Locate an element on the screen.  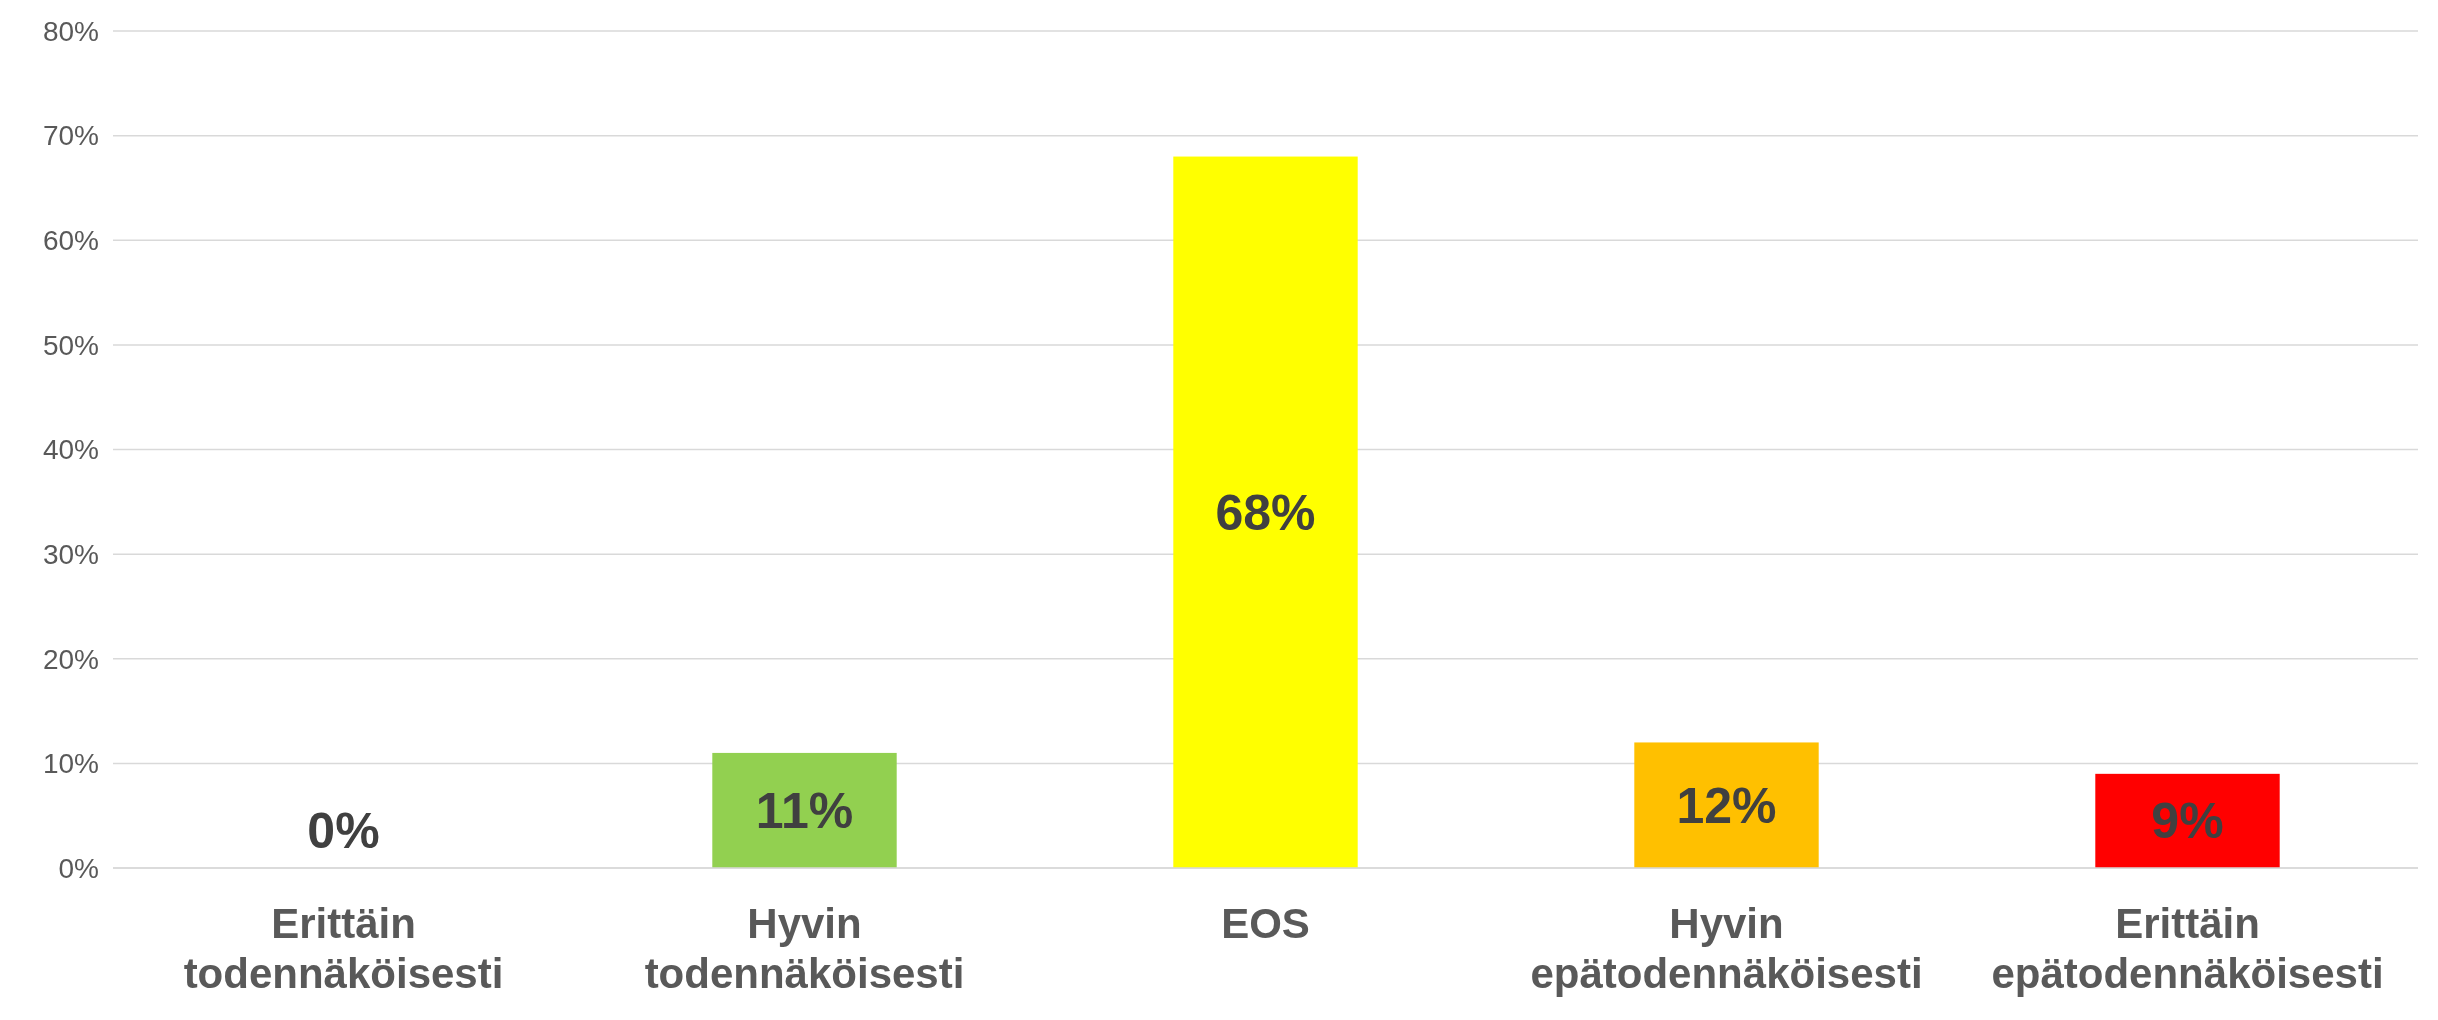
y-tick-label: 40% is located at coordinates (70, 450).